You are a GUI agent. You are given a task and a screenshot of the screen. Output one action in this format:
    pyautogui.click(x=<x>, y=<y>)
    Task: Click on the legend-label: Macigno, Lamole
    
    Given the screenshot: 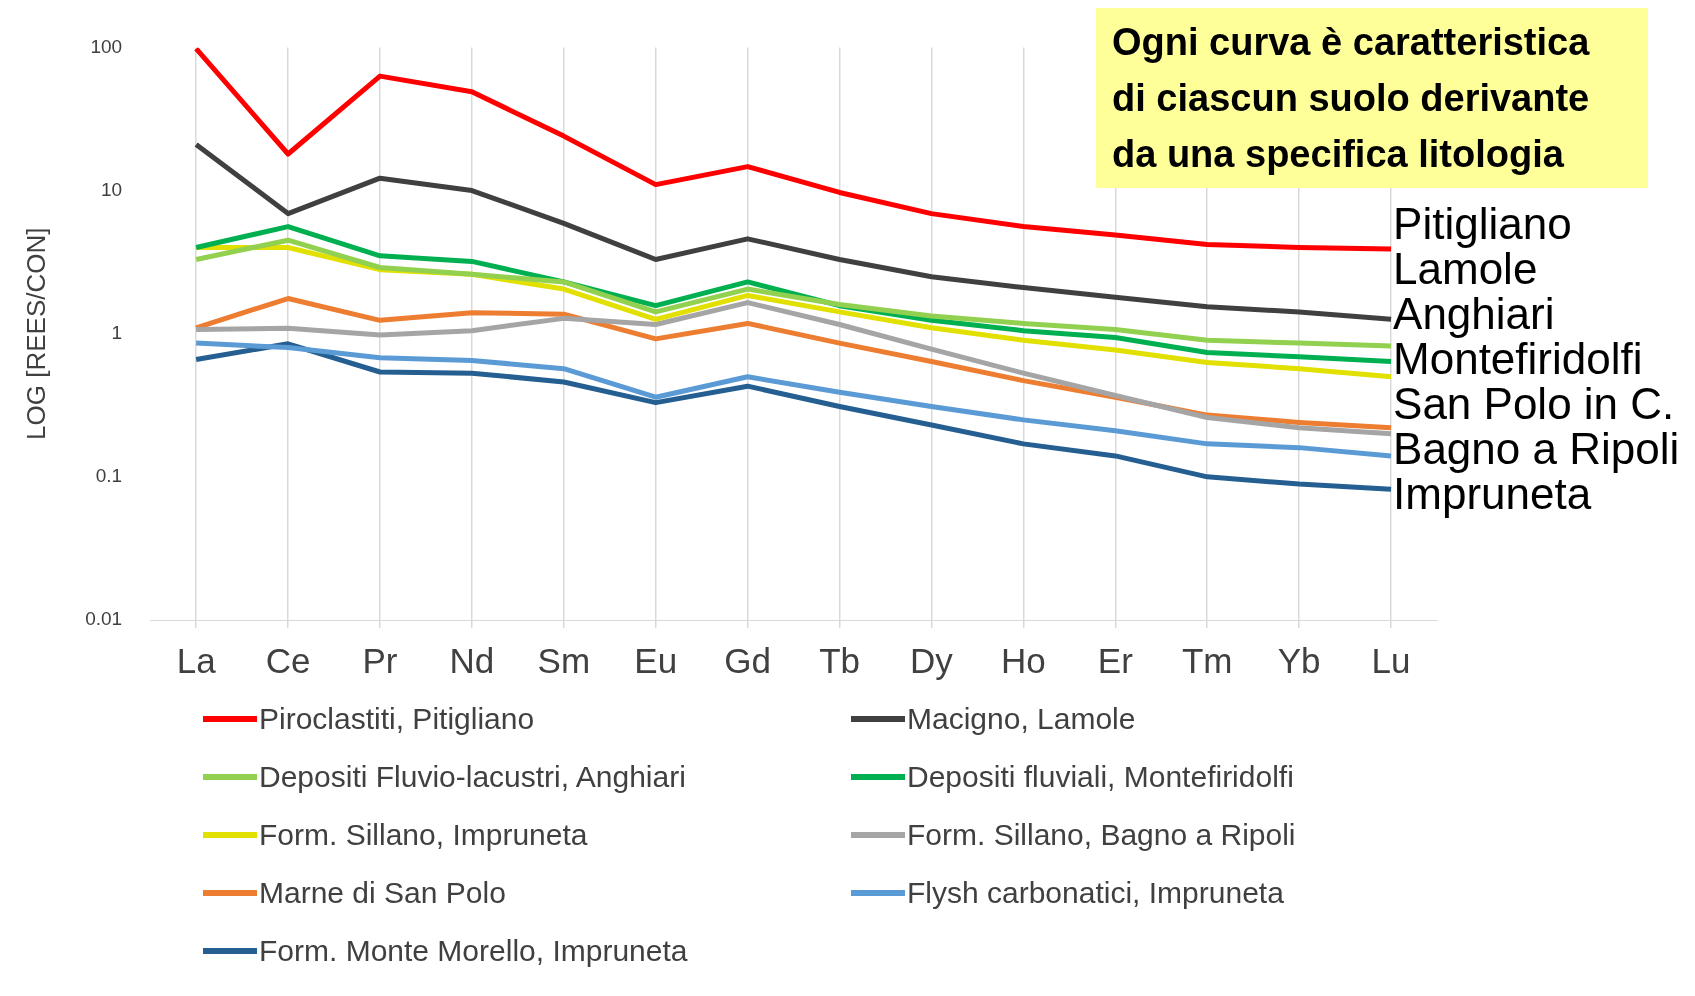 What is the action you would take?
    pyautogui.click(x=1021, y=719)
    